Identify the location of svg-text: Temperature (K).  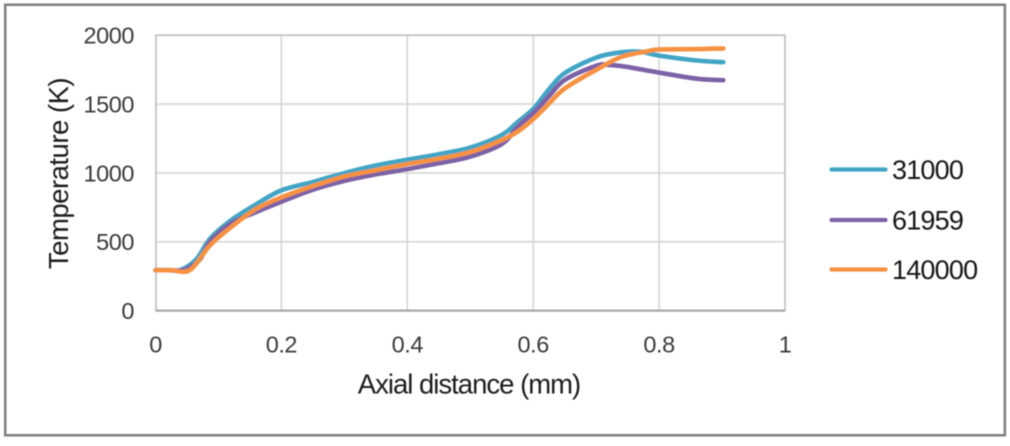
(58, 173).